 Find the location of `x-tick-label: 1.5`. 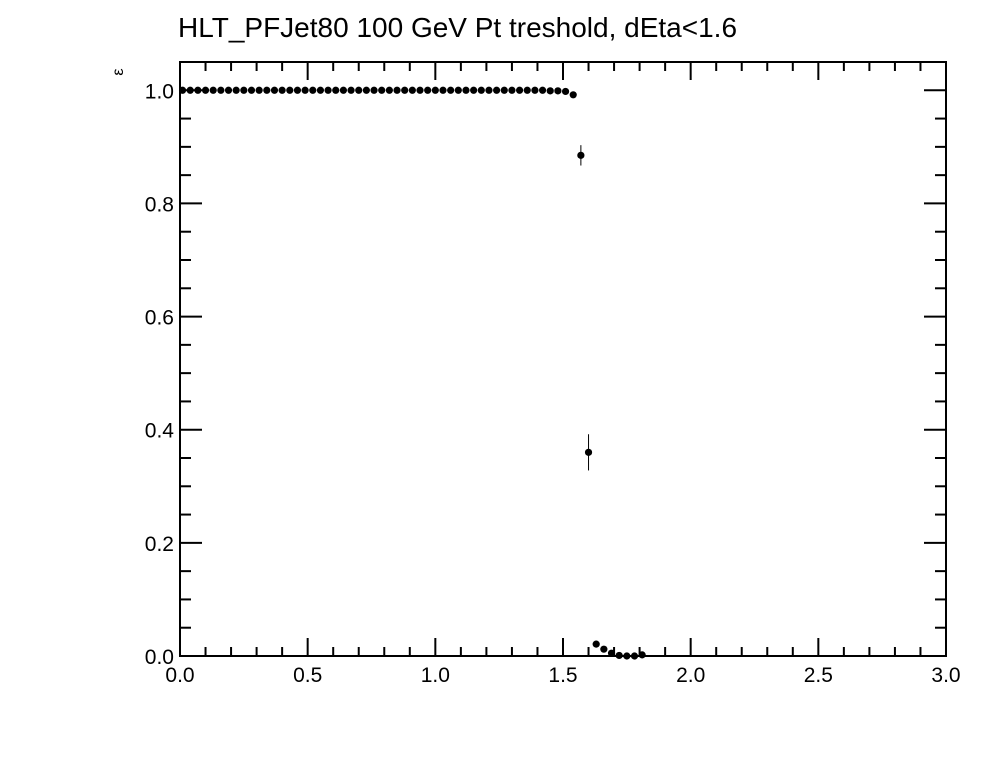

x-tick-label: 1.5 is located at coordinates (562, 675).